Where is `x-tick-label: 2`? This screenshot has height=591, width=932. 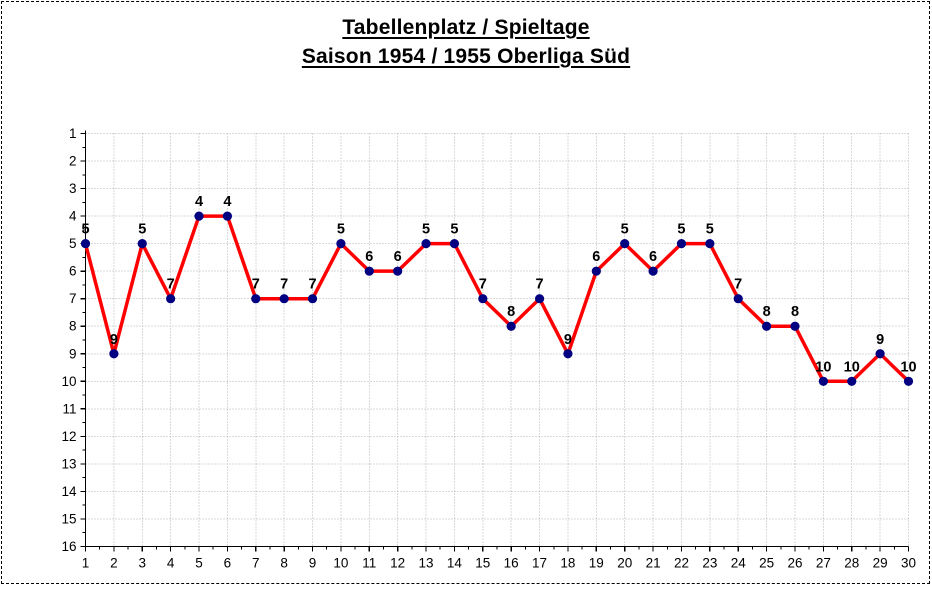 x-tick-label: 2 is located at coordinates (114, 563).